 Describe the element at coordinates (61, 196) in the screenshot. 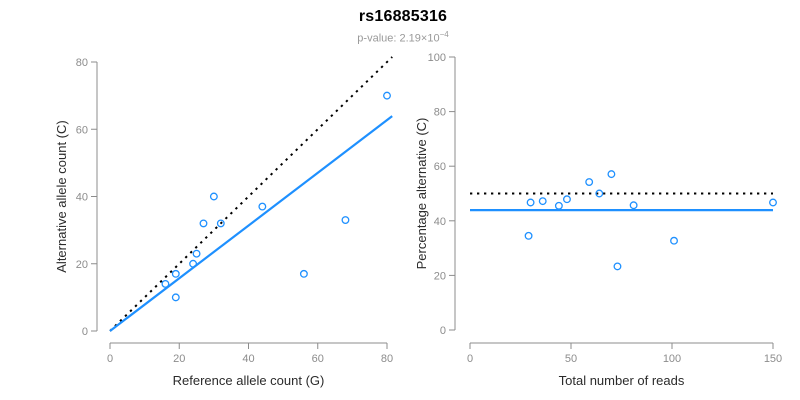

I see `y-axis-title: Alternative allele count (C)` at that location.